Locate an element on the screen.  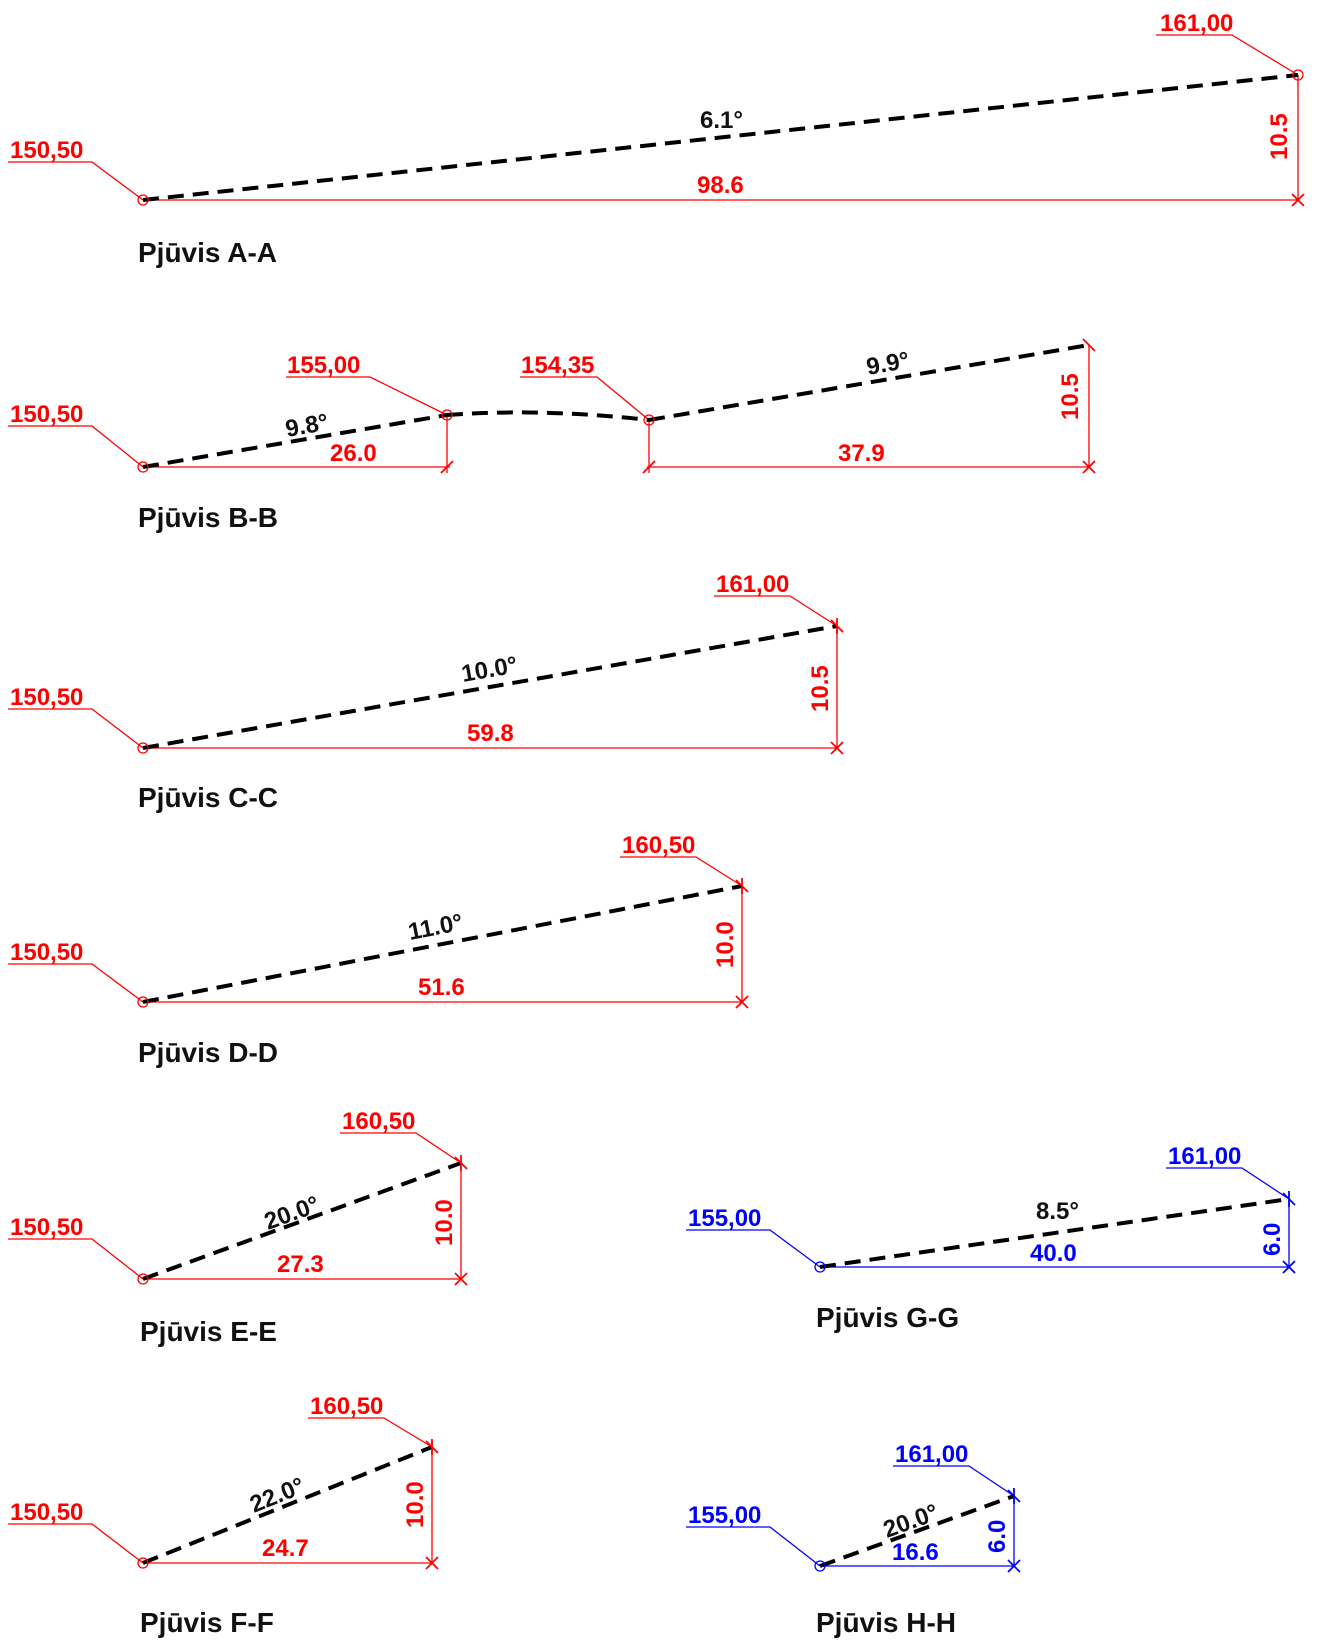
aa-height-label: 10.5 is located at coordinates (1279, 136).